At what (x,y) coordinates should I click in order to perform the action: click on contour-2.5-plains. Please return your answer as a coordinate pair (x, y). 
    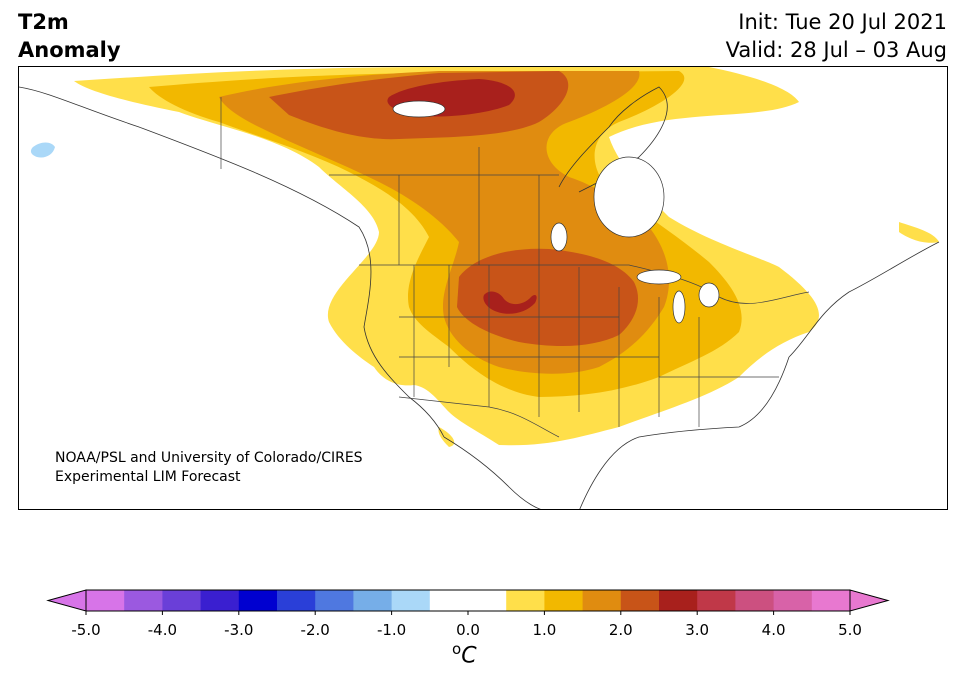
    Looking at the image, I should click on (510, 302).